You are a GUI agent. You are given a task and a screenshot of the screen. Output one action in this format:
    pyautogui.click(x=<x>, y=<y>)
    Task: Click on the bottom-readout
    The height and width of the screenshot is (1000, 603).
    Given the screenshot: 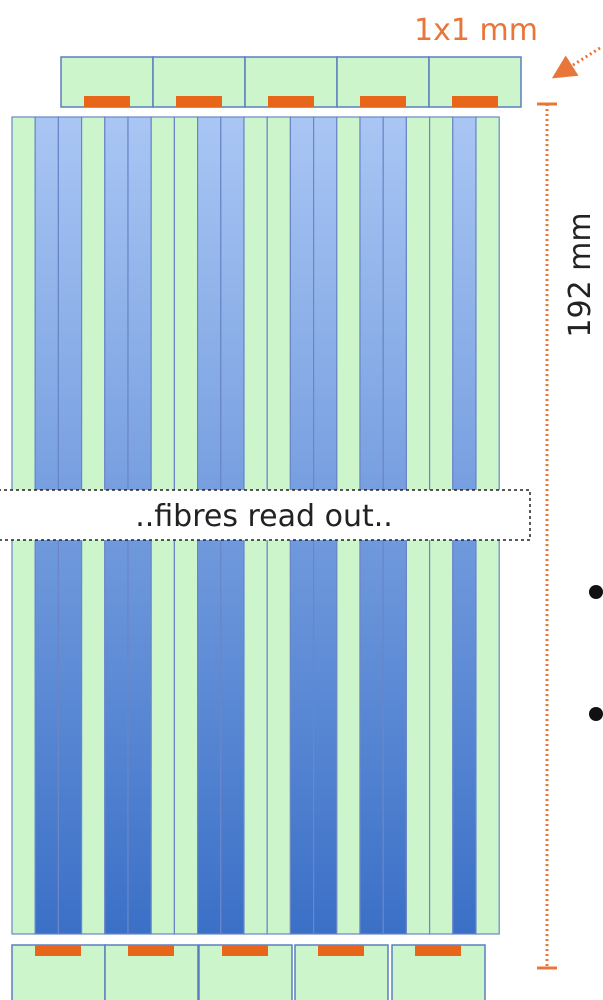 What is the action you would take?
    pyautogui.click(x=248, y=972)
    